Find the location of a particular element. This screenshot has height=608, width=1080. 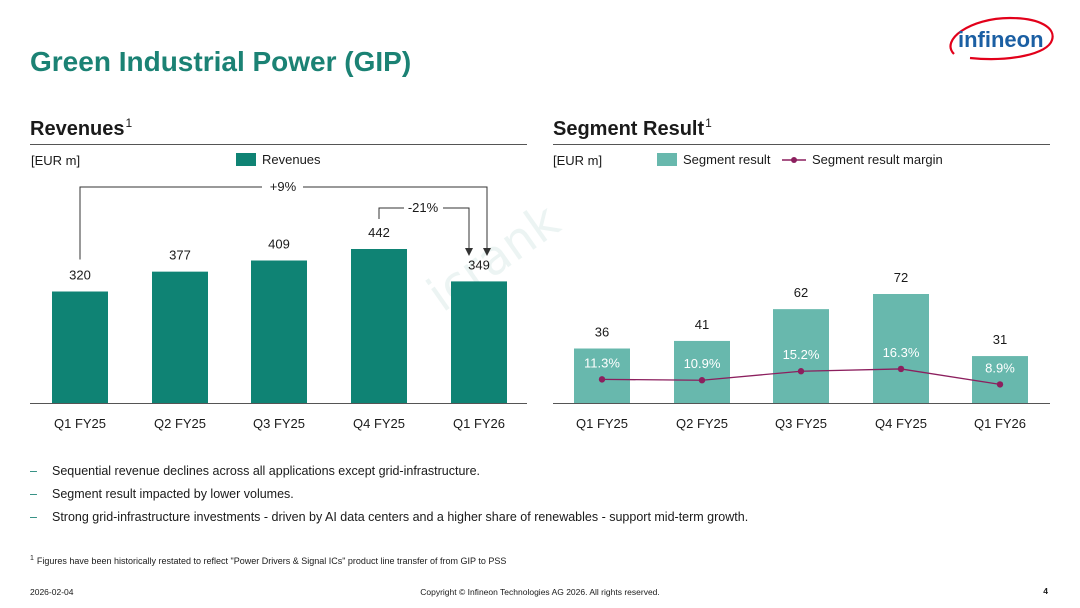

segment-margin-label: 16.3% is located at coordinates (901, 352).